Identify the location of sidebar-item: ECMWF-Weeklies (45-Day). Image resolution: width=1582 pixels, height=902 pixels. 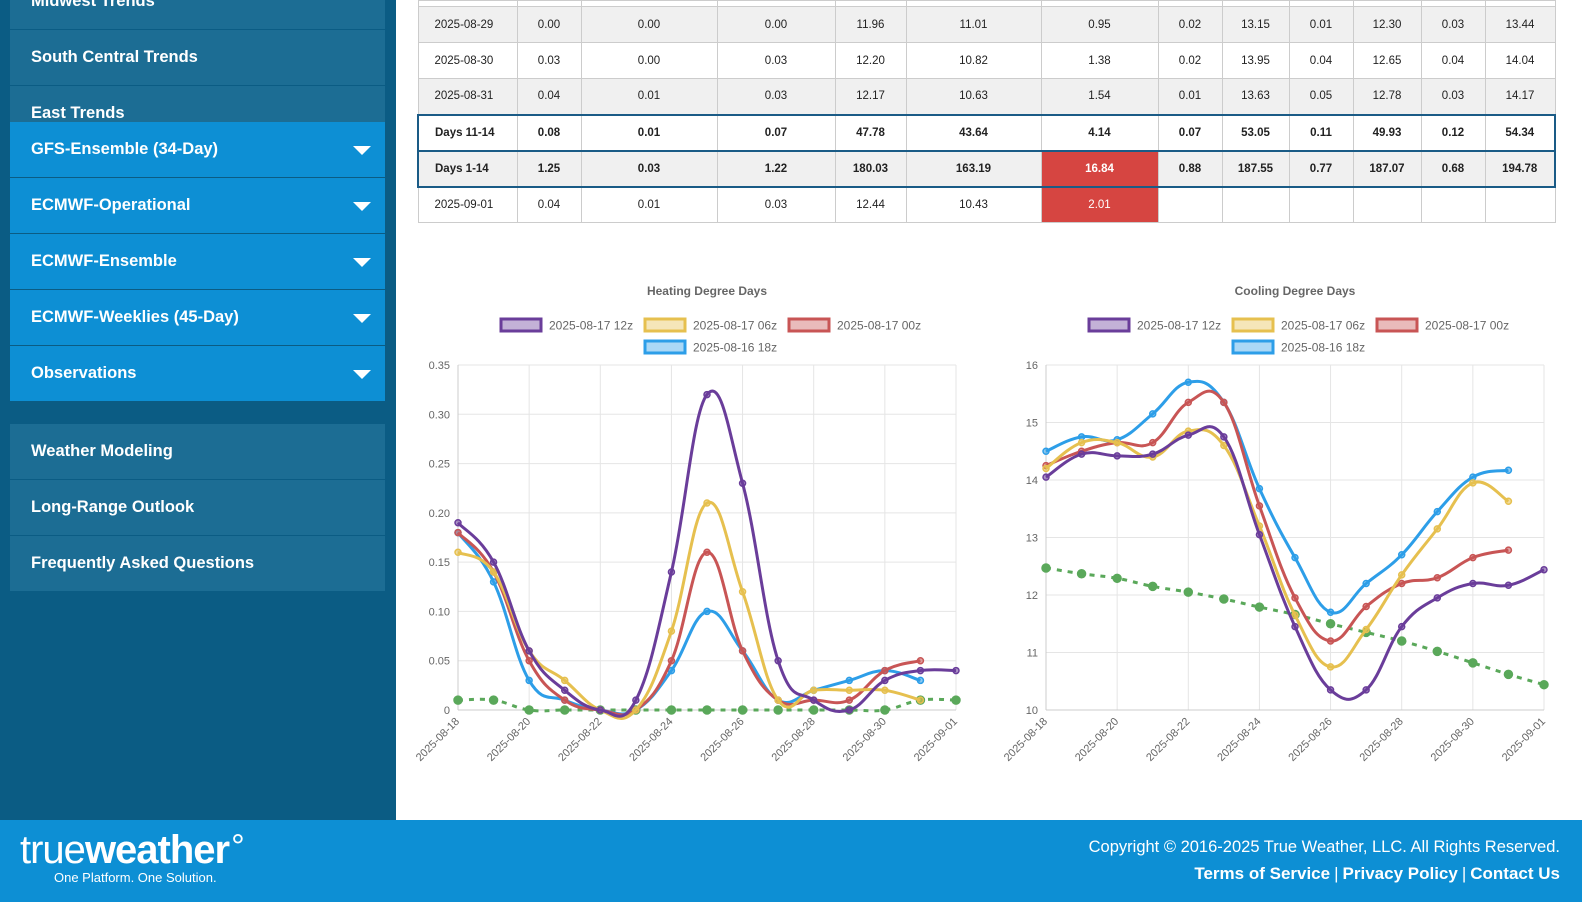
(197, 318).